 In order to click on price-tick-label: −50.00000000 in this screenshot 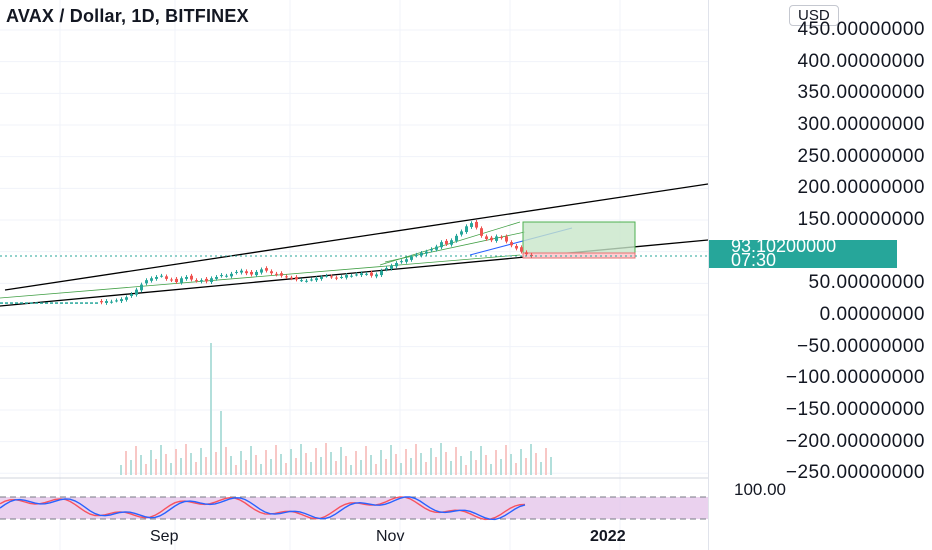, I will do `click(860, 346)`.